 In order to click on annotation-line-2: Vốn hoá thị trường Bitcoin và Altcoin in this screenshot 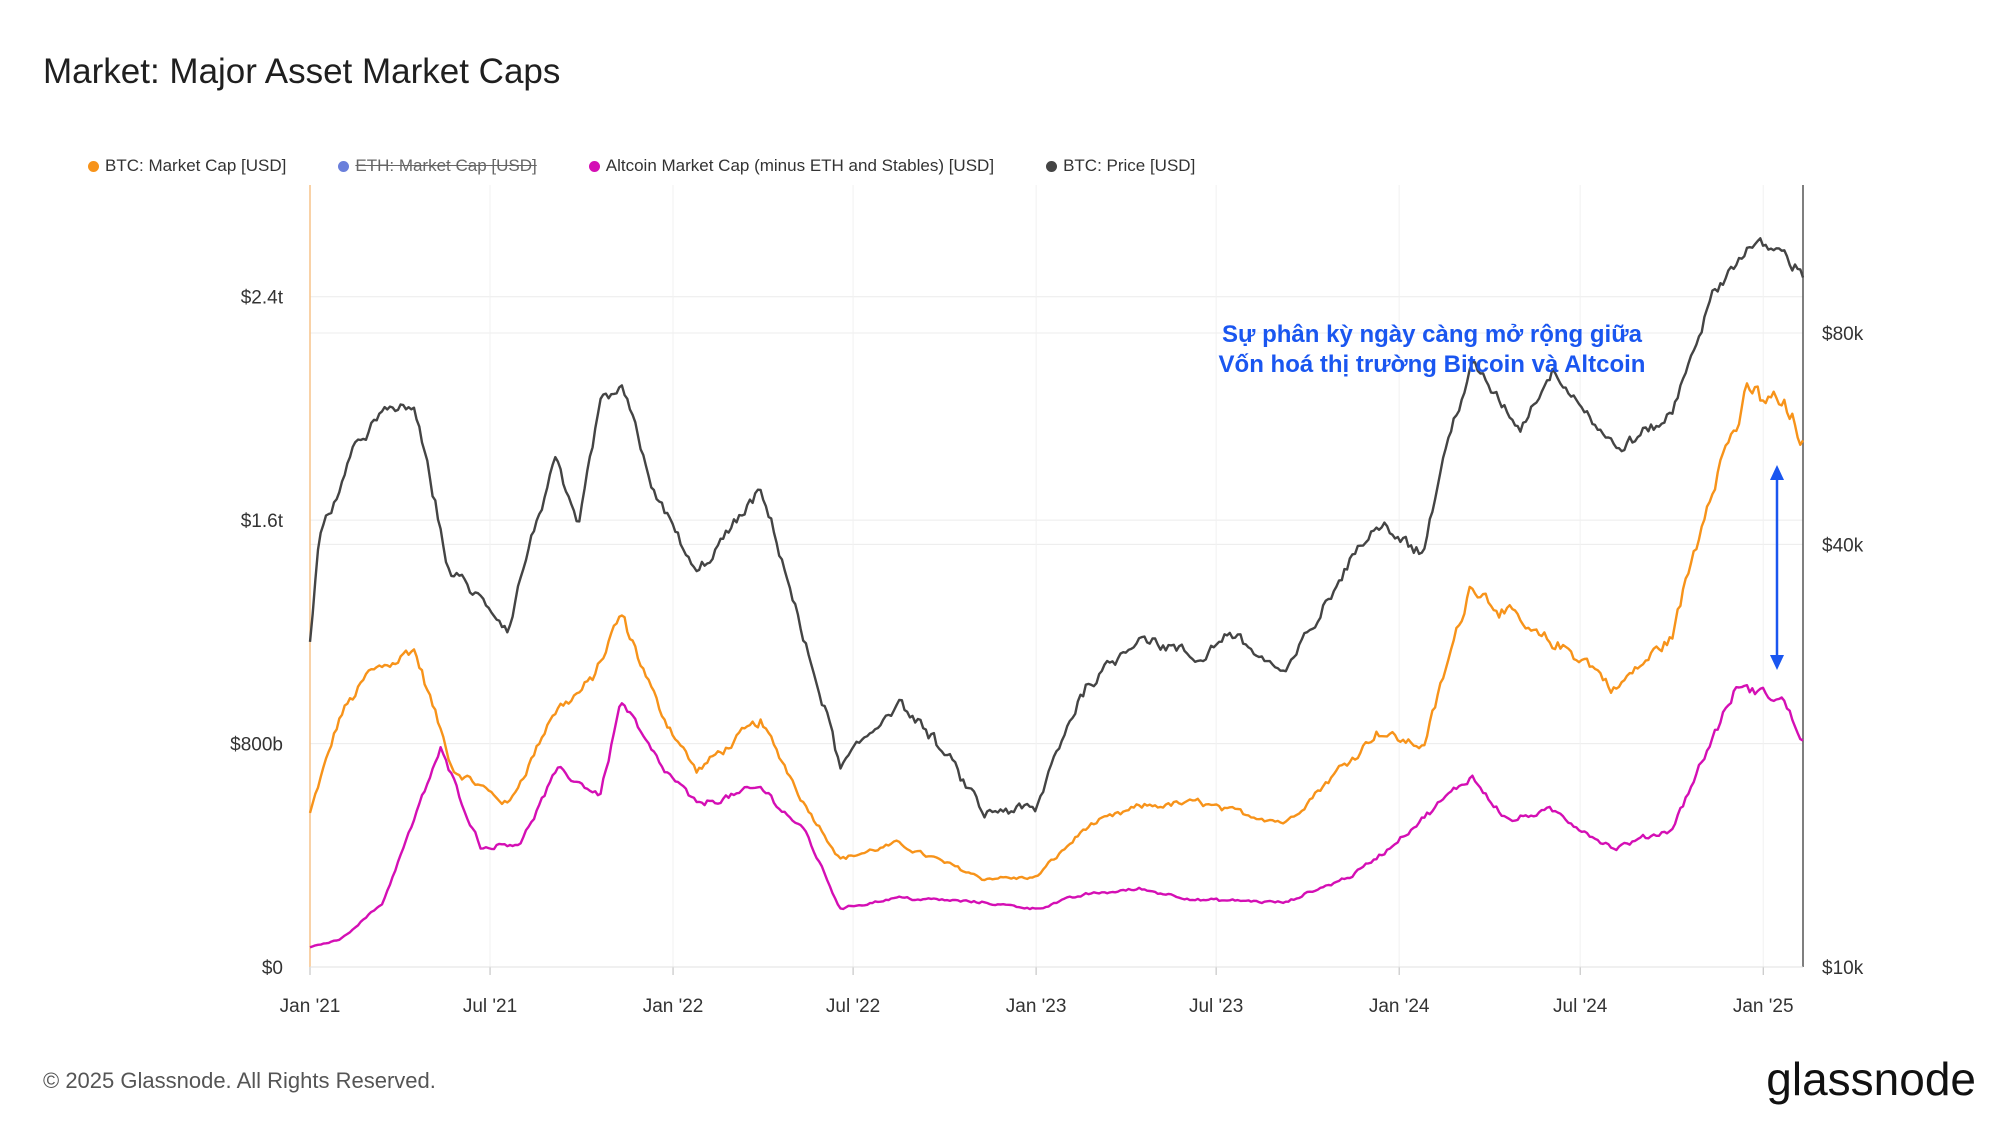, I will do `click(1432, 364)`.